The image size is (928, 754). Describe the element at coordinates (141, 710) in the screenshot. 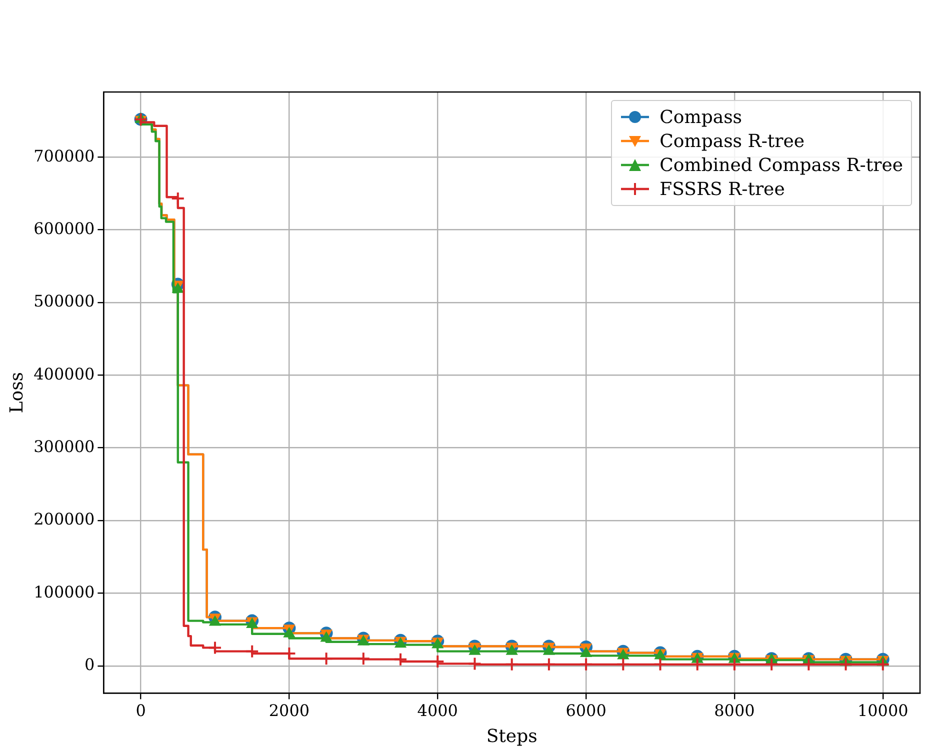

I see `x-tick-label: 0` at that location.